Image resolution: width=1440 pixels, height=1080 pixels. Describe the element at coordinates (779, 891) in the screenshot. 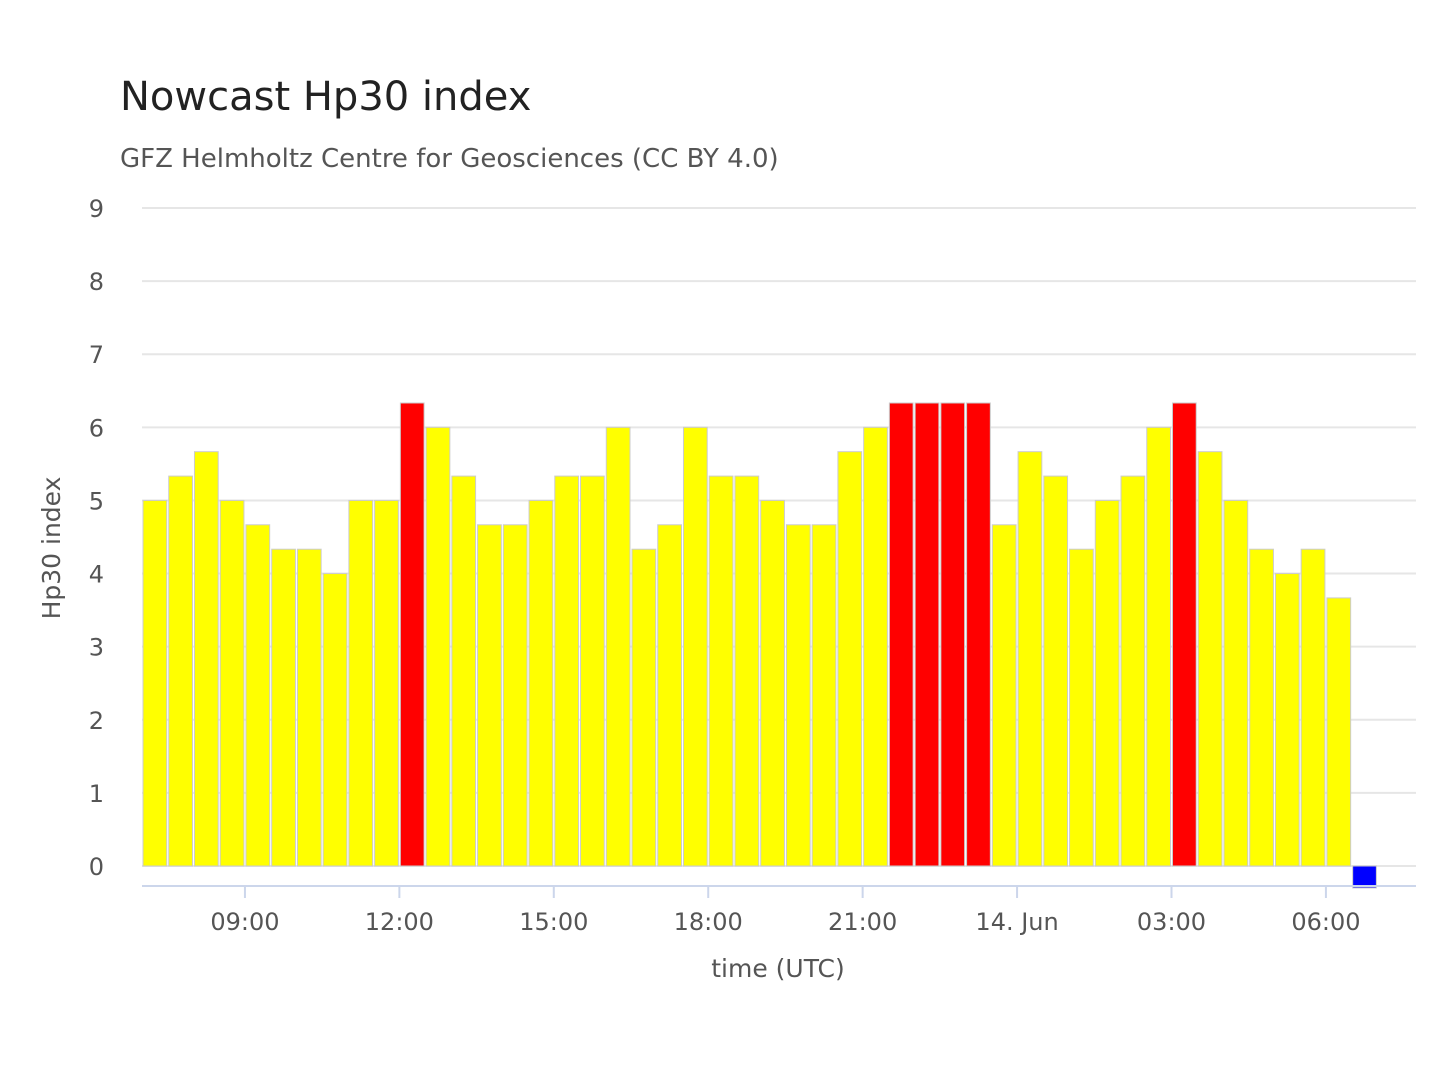

I see `axes` at that location.